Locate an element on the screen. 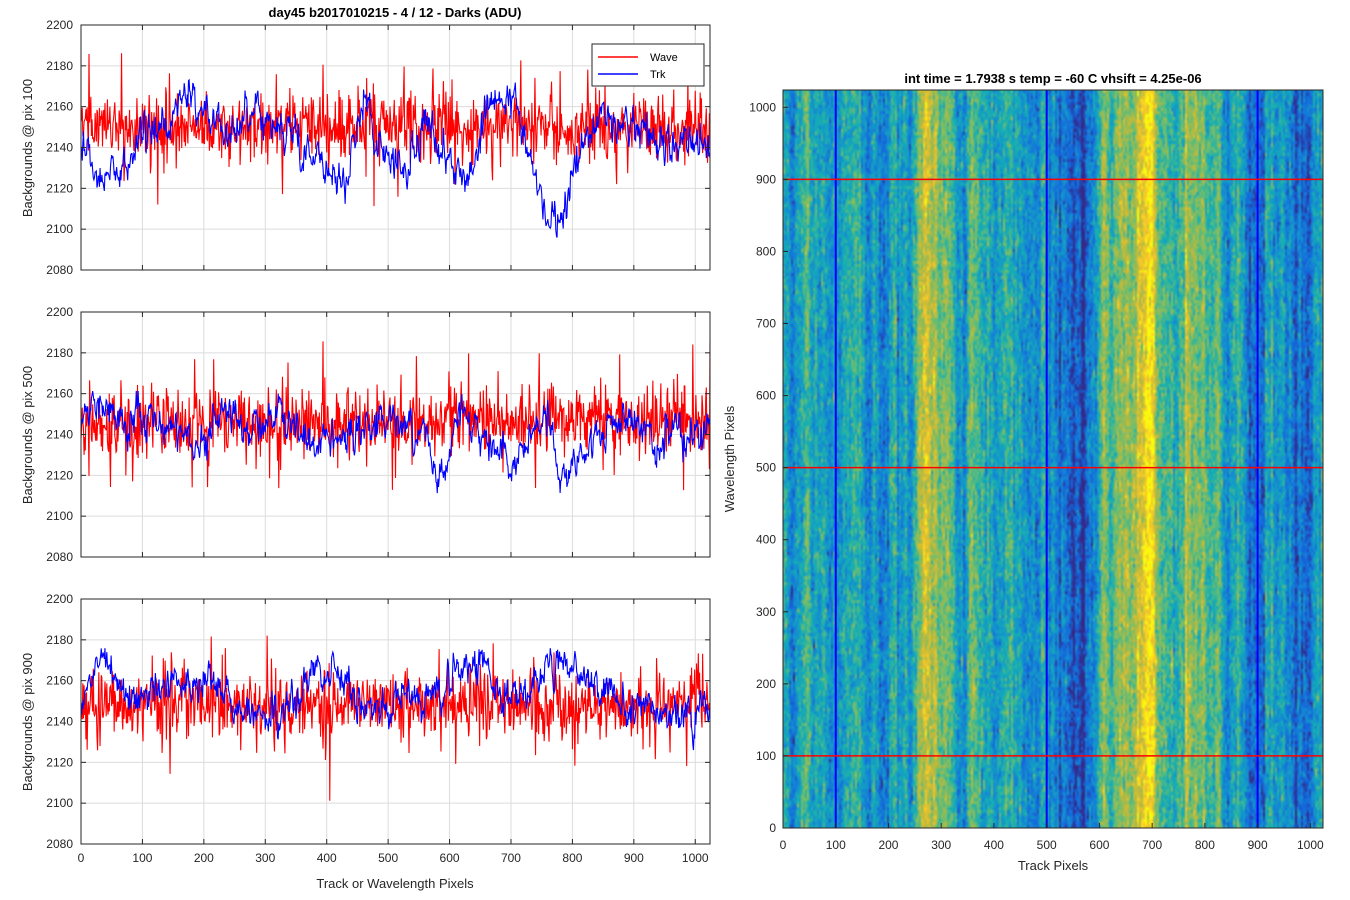 This screenshot has height=900, width=1350. legend-box is located at coordinates (648, 65).